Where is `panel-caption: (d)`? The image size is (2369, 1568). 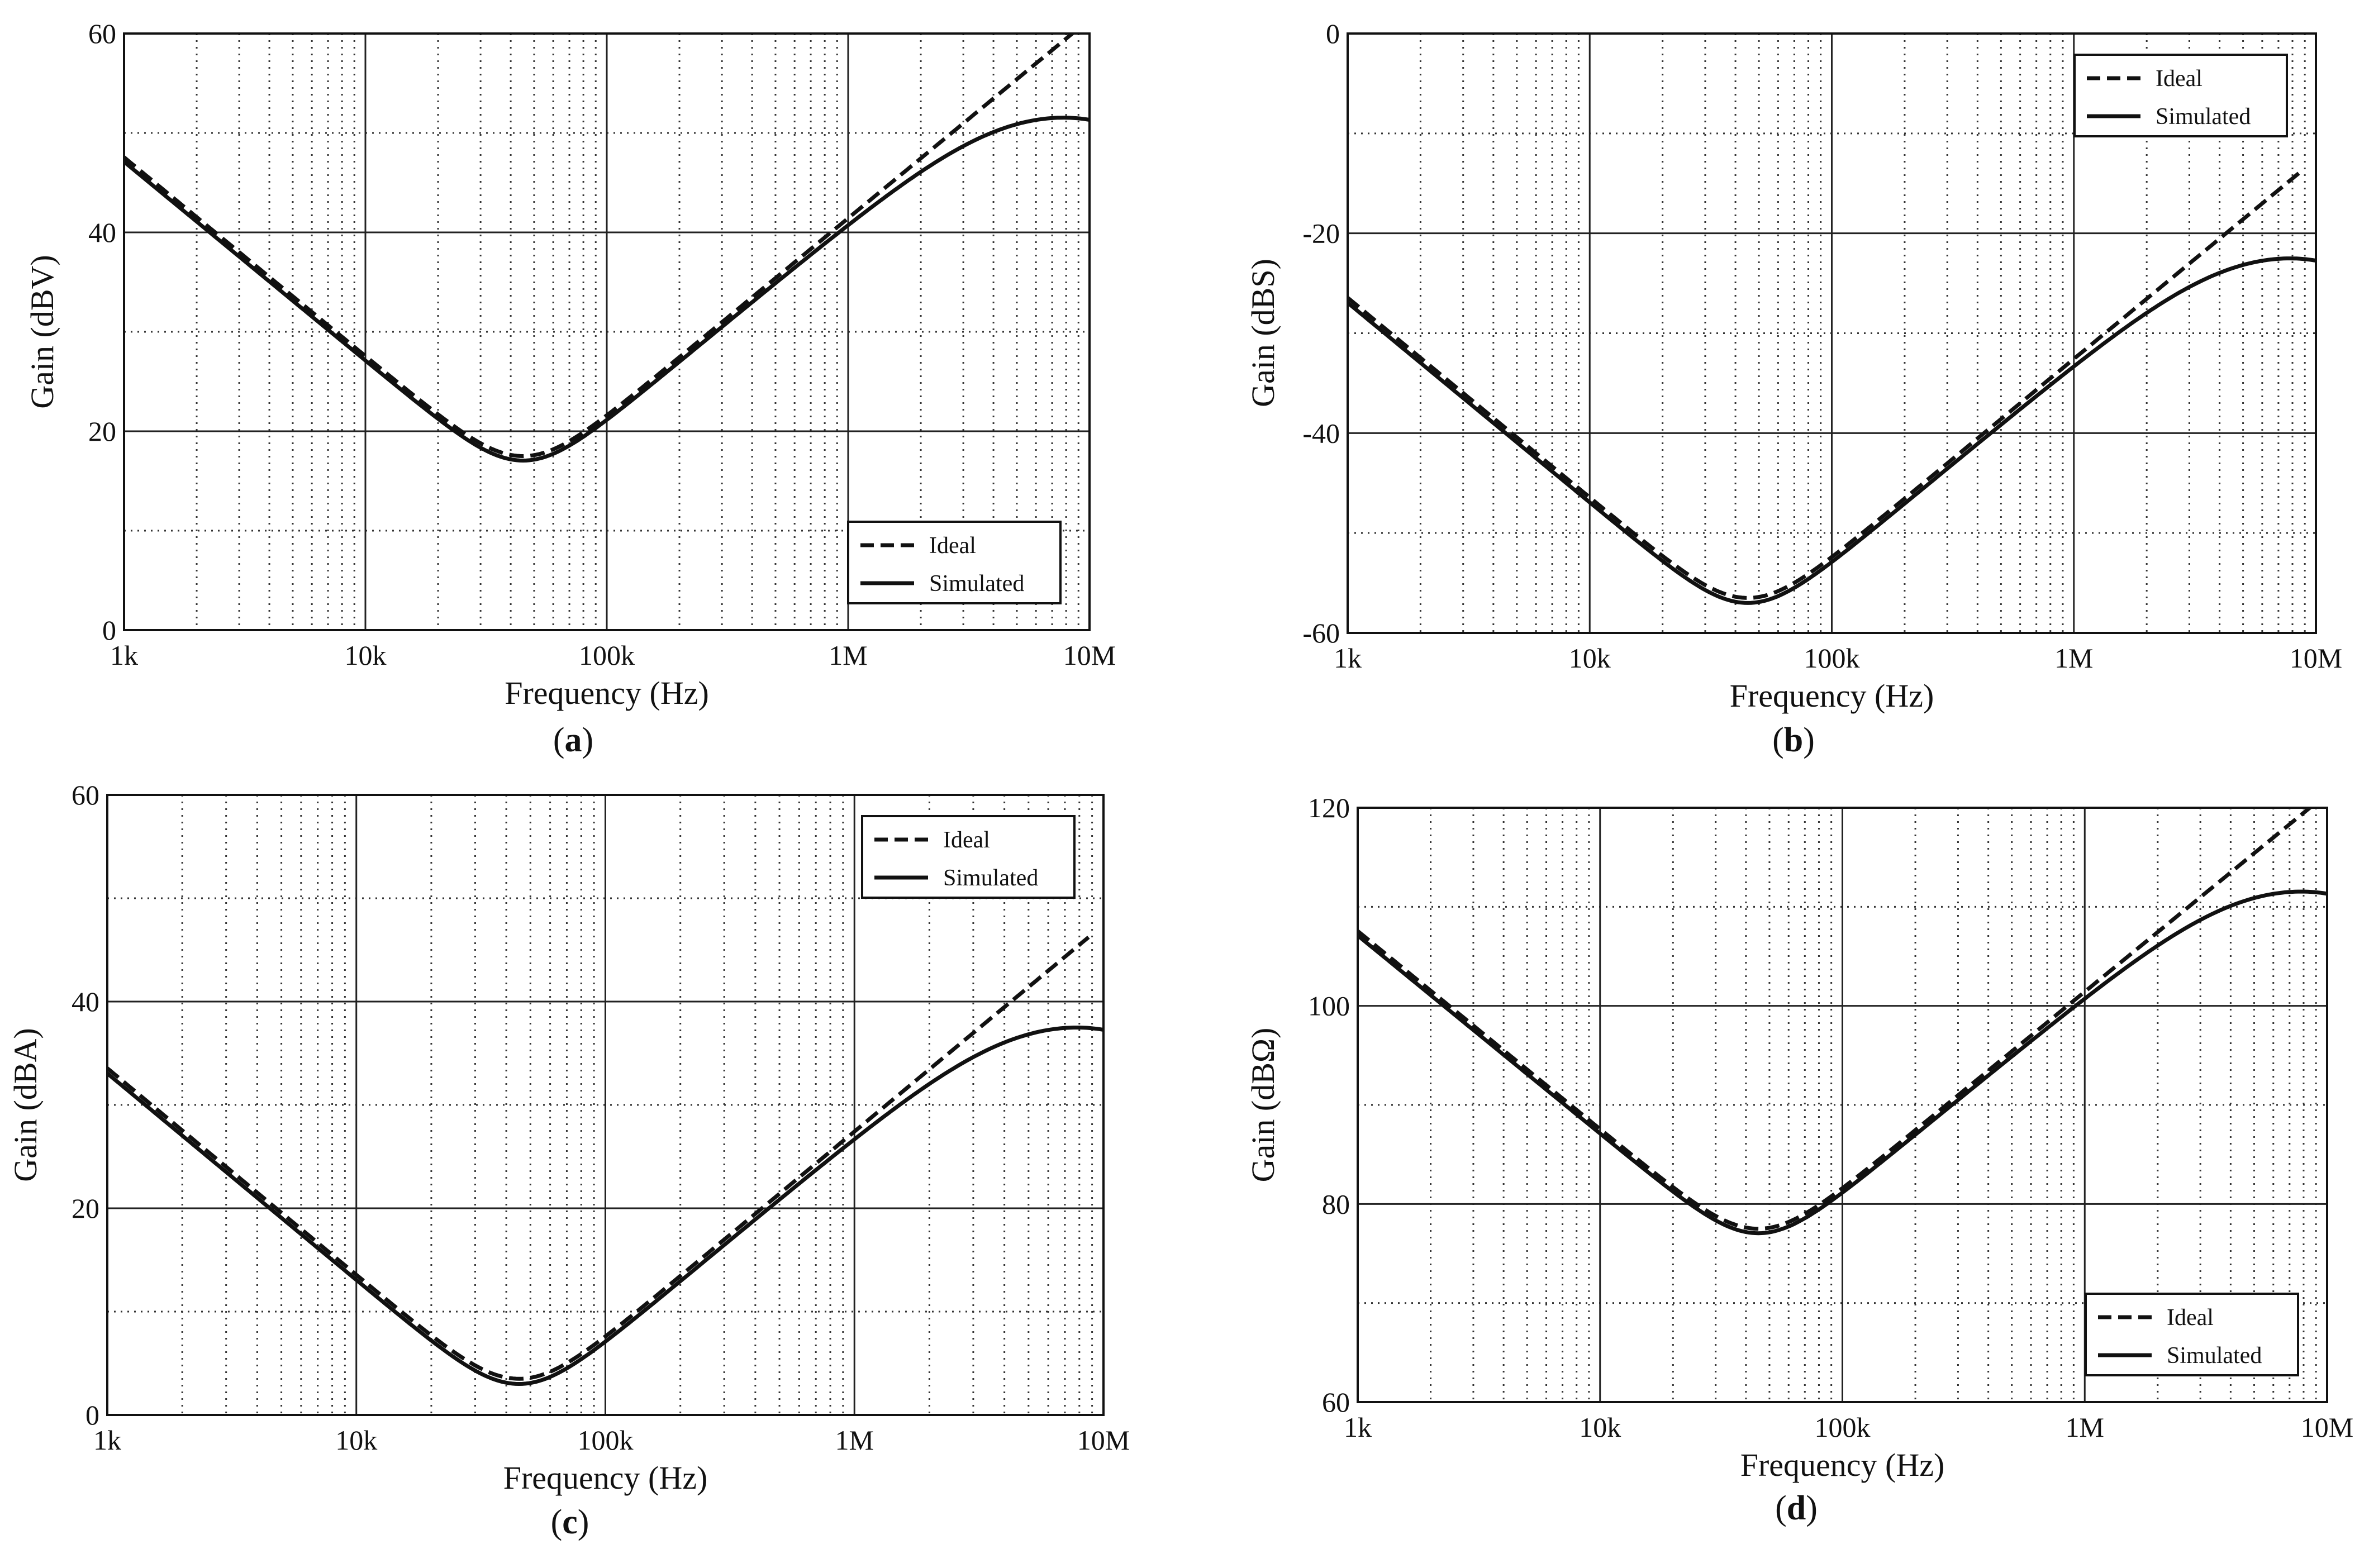 panel-caption: (d) is located at coordinates (1796, 1508).